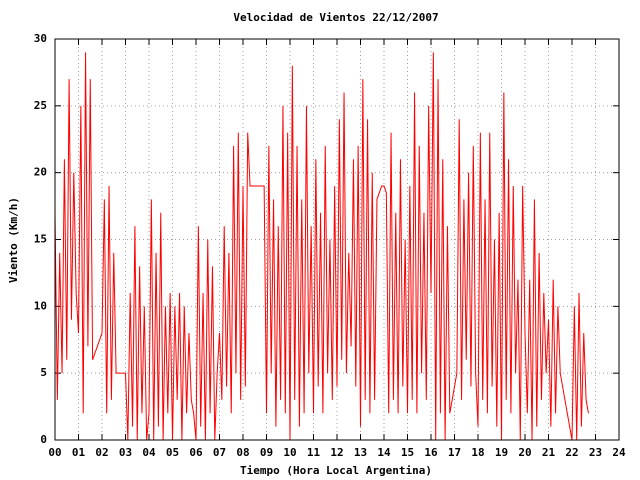 The image size is (640, 480). I want to click on x-tick-label: 03, so click(125, 452).